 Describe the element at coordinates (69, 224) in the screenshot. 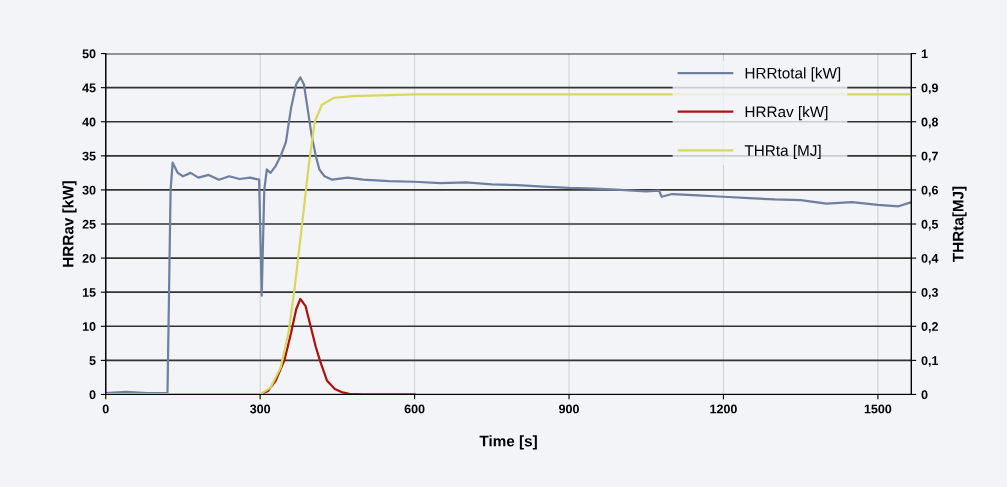

I see `y-axis-title: HRRav [kW]` at that location.